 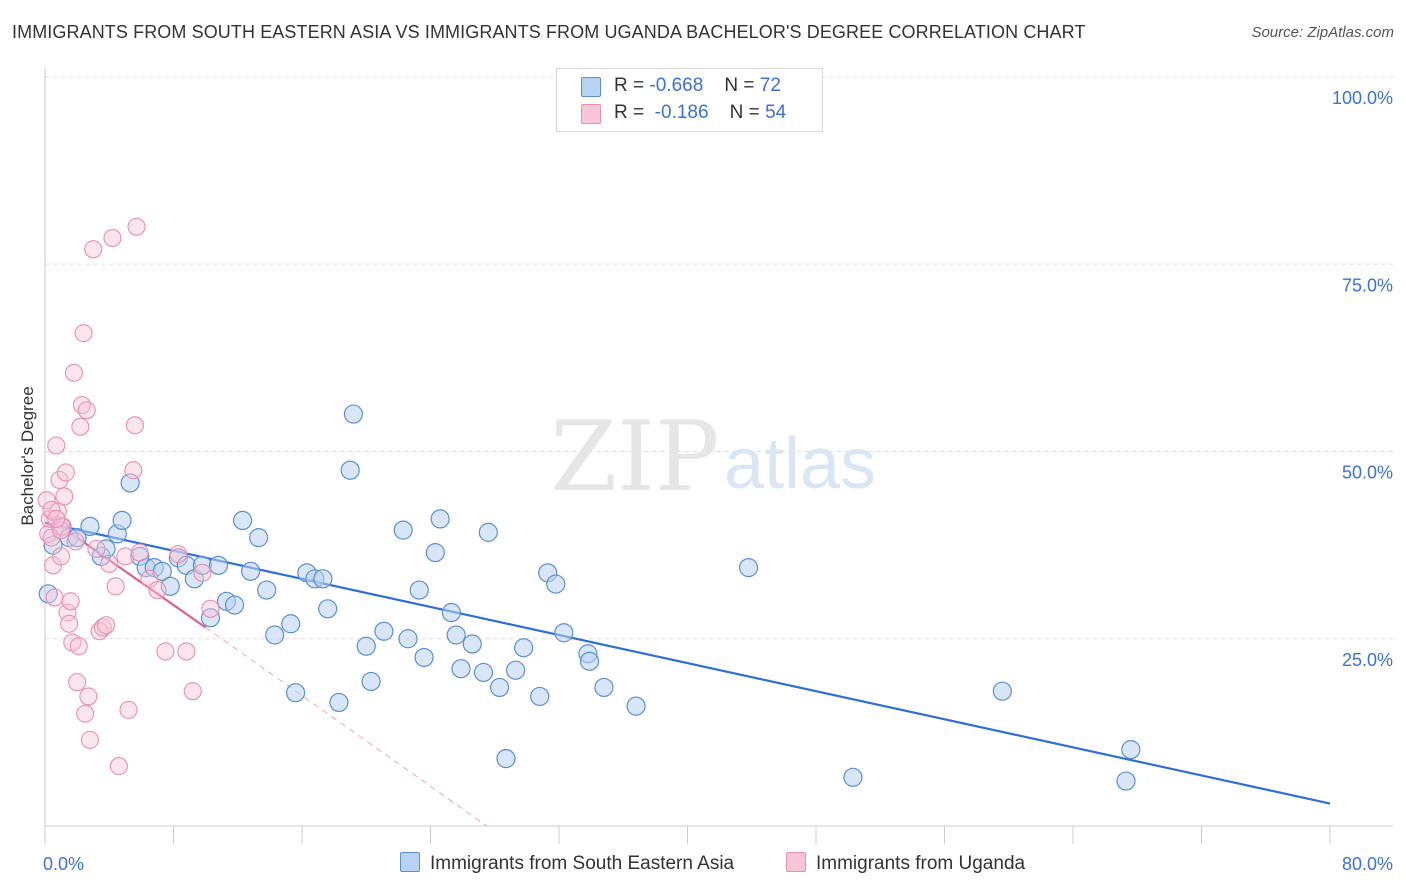 I want to click on legend-swatch-blue, so click(x=591, y=87).